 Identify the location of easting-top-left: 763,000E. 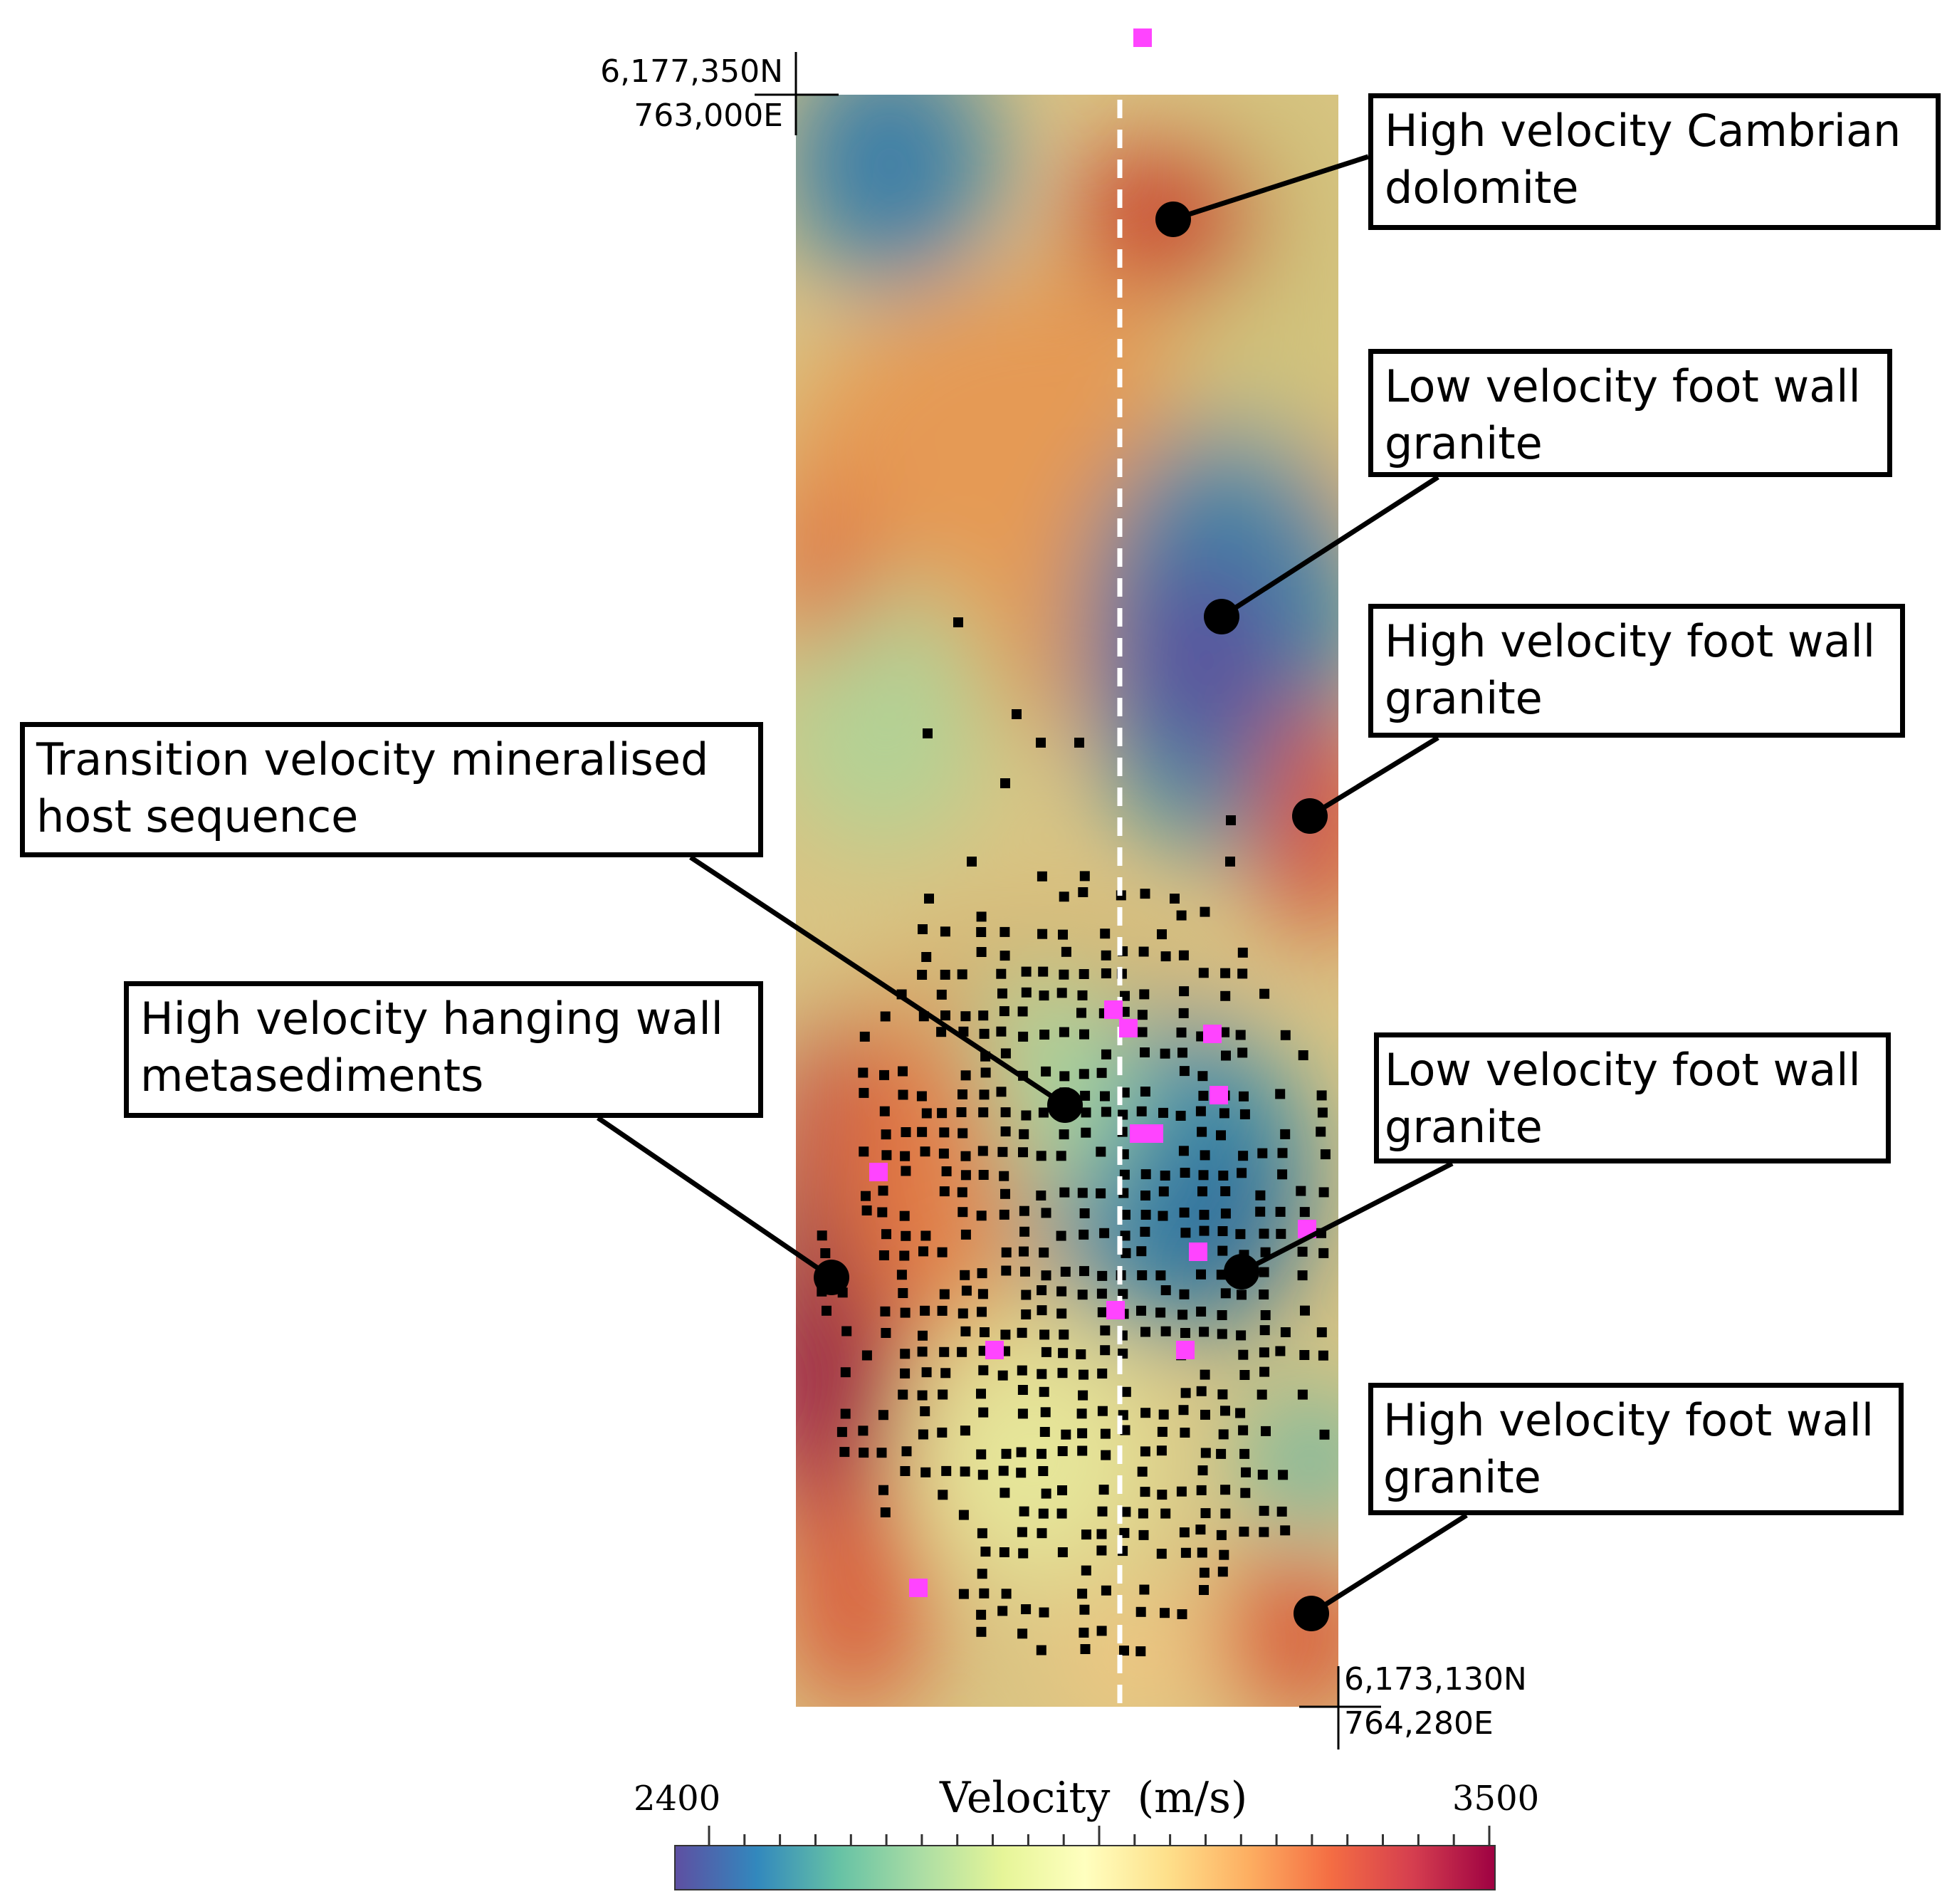
(708, 116).